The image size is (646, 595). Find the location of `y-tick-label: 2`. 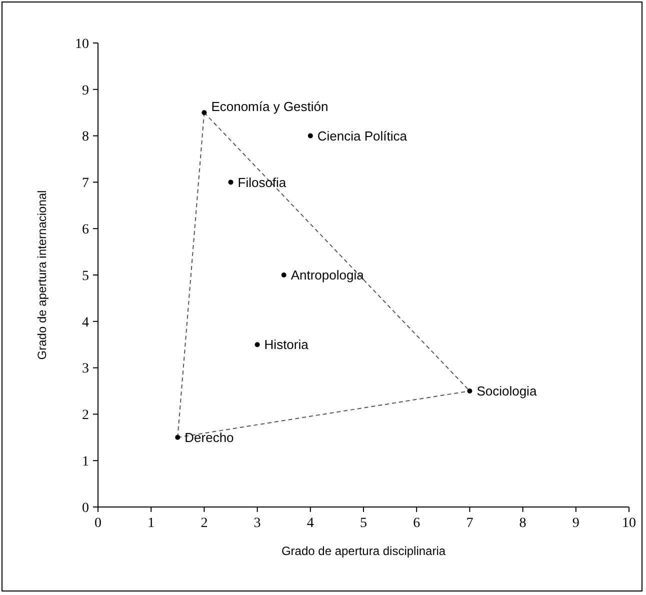

y-tick-label: 2 is located at coordinates (85, 416).